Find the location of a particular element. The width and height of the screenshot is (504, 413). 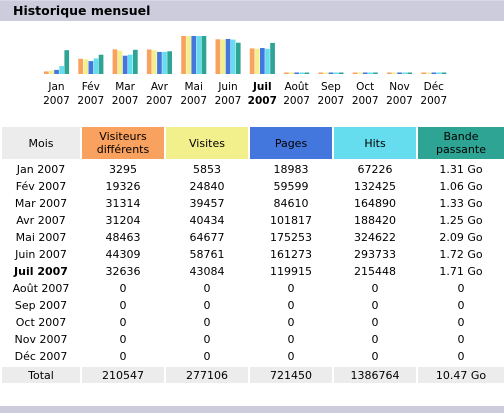

table-row: Nov 2007 0 0 0 0 0 is located at coordinates (252, 339).